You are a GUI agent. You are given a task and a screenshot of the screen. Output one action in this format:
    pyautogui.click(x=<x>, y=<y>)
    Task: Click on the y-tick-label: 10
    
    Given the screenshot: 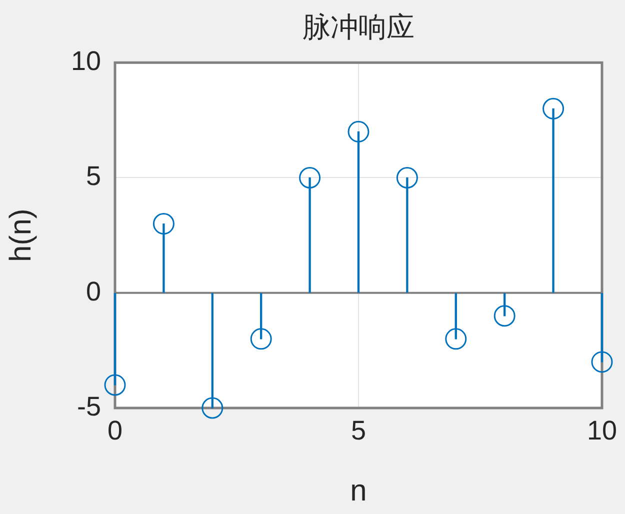 What is the action you would take?
    pyautogui.click(x=85, y=61)
    